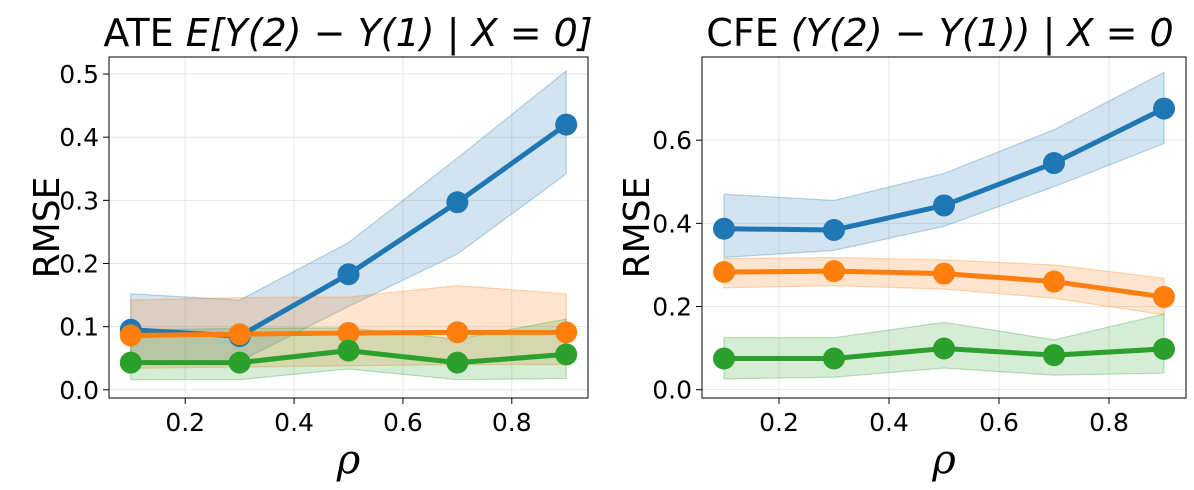 This screenshot has height=490, width=1194. I want to click on chart-title: ATE E[Y(2) − Y(1) | X = 0], so click(347, 33).